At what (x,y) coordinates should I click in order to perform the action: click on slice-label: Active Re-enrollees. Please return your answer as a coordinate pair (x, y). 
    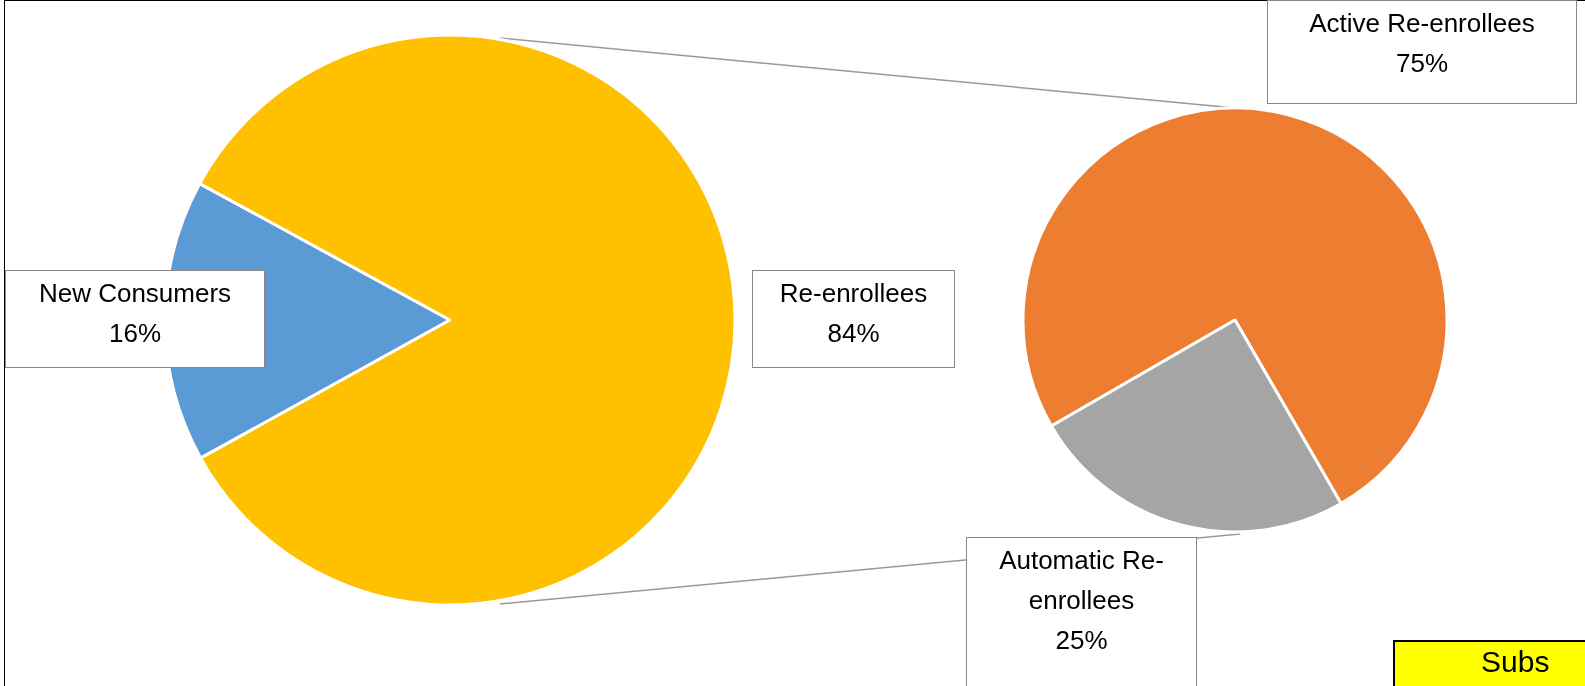
    Looking at the image, I should click on (1422, 23).